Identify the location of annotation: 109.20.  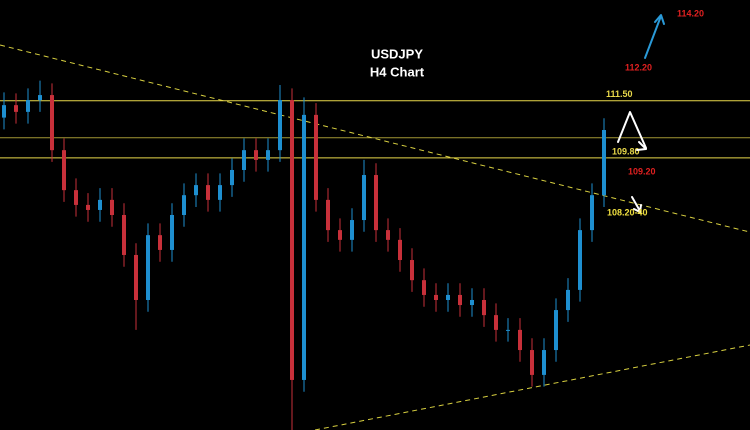
(642, 171).